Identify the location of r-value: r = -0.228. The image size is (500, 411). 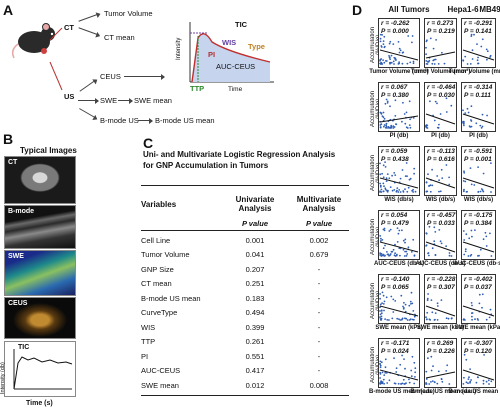
(441, 279).